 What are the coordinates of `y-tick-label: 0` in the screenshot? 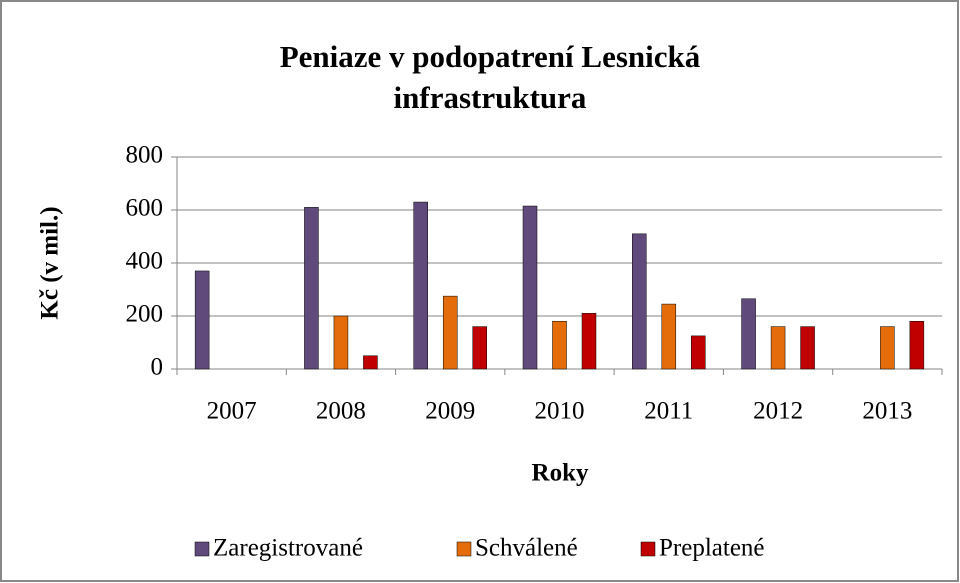 It's located at (157, 367).